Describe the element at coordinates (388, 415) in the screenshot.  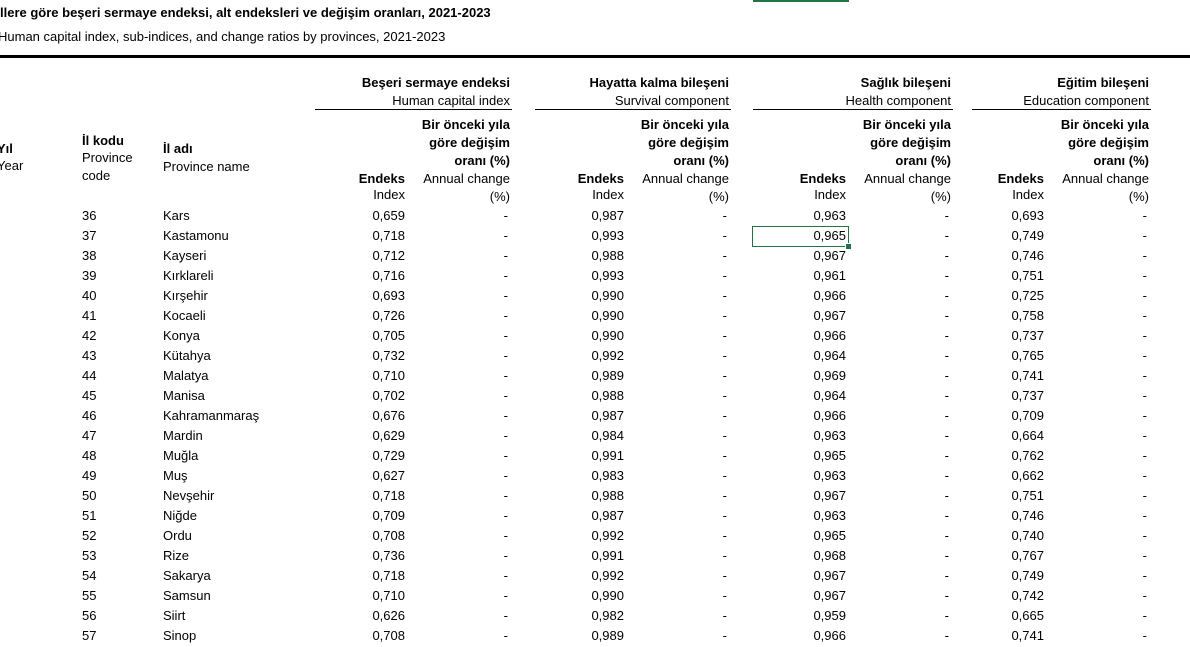
I see `index-cell: 0,676` at that location.